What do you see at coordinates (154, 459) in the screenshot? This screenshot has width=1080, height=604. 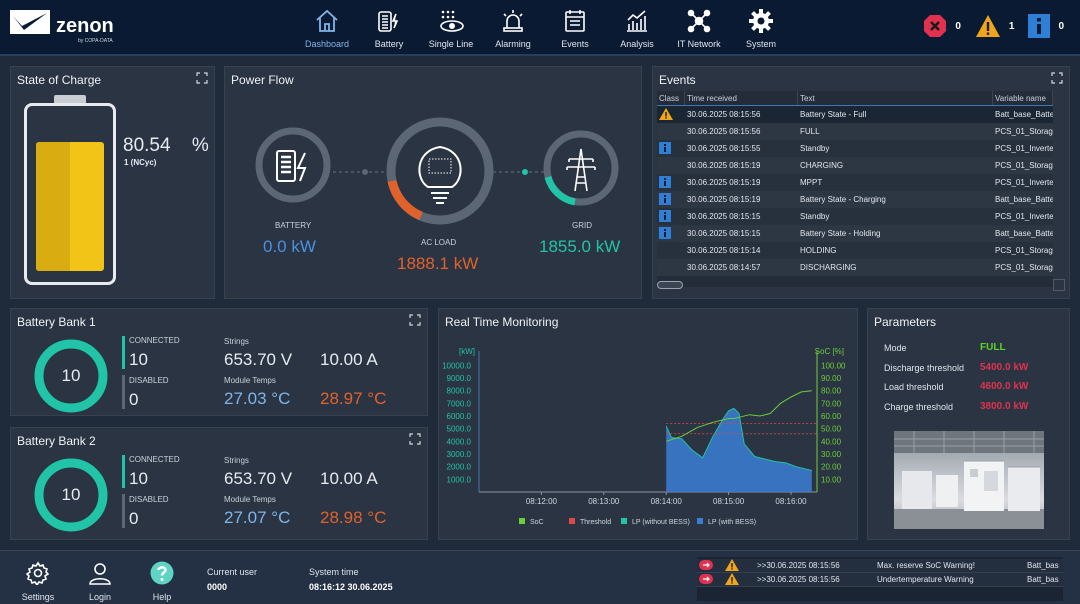 I see `connected-label: CONNECTED` at bounding box center [154, 459].